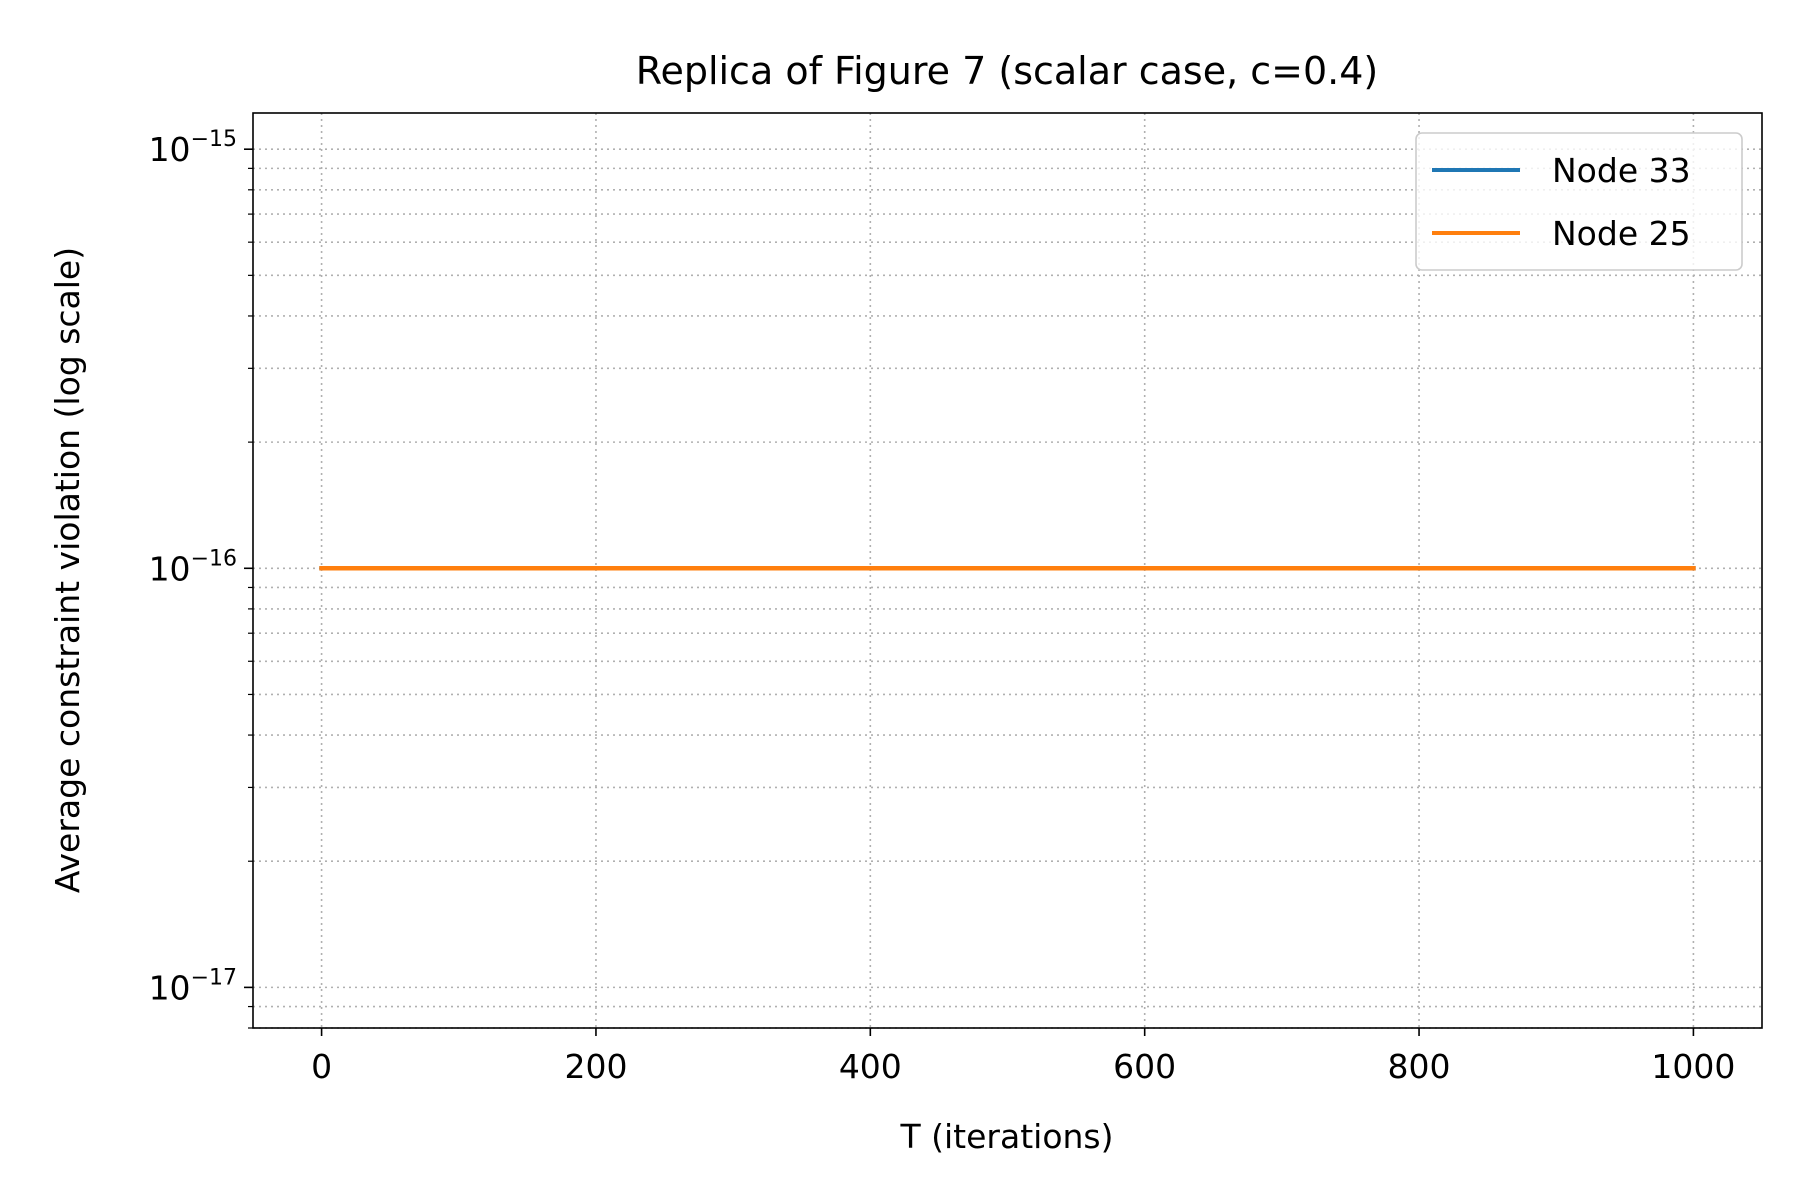 The image size is (1800, 1200). Describe the element at coordinates (1023, 1057) in the screenshot. I see `x-axis-ticks: 0 200 400 600 800 1000` at that location.